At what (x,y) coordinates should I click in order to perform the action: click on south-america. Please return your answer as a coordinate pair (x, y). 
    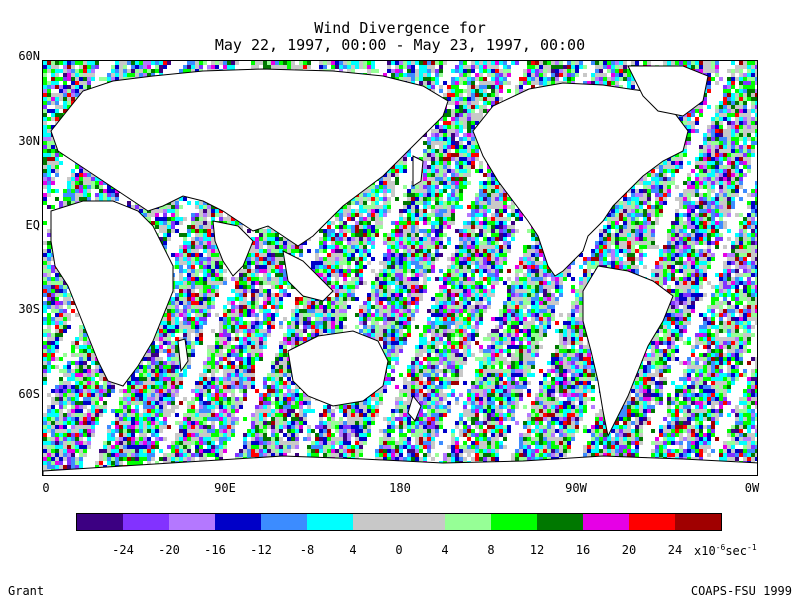
    Looking at the image, I should click on (628, 351).